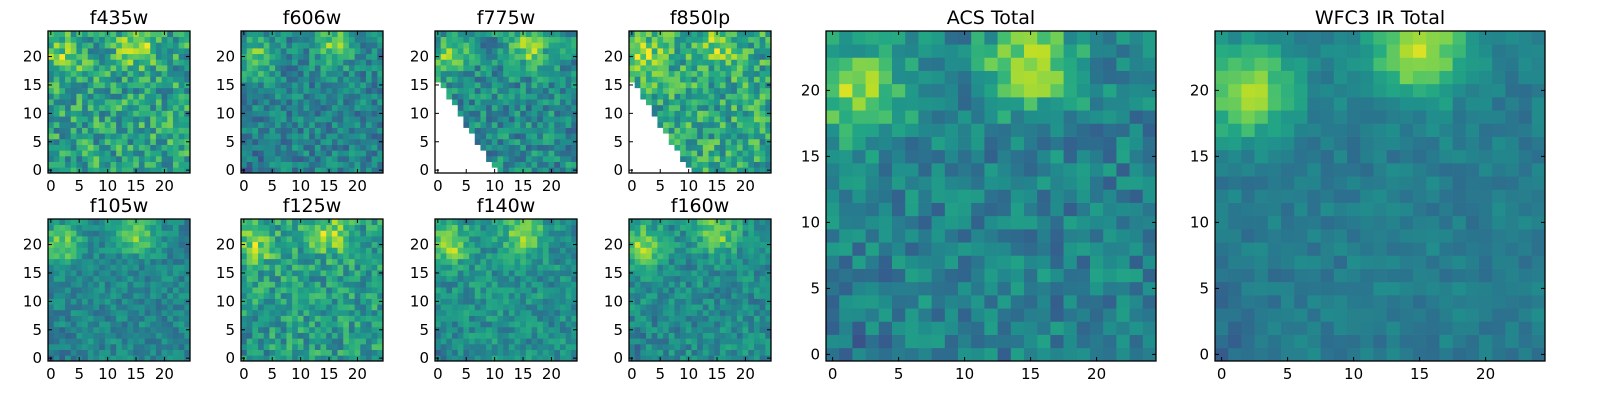  I want to click on x-tick-label: 5, so click(466, 186).